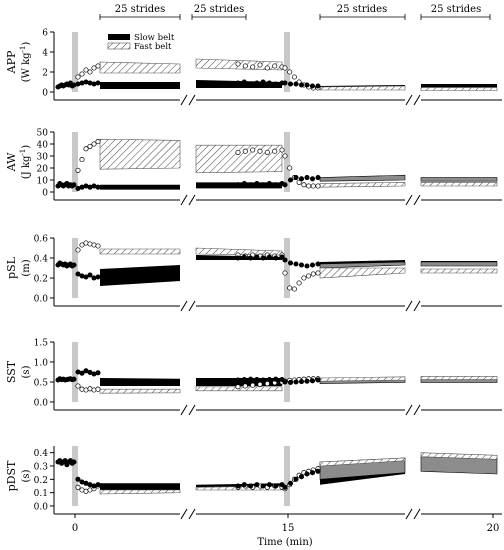 The width and height of the screenshot is (504, 550). Describe the element at coordinates (43, 146) in the screenshot. I see `y-tick-label: 40` at that location.